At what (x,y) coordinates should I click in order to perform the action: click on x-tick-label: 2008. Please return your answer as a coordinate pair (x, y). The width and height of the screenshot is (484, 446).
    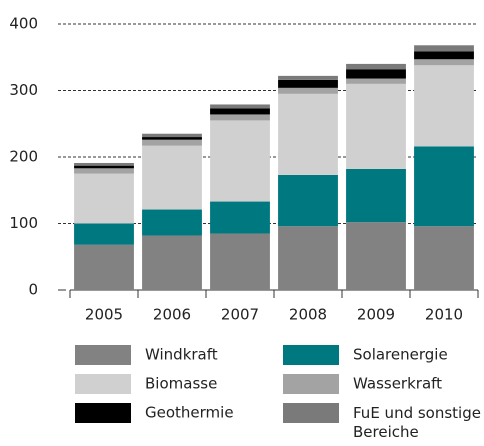
    Looking at the image, I should click on (308, 315).